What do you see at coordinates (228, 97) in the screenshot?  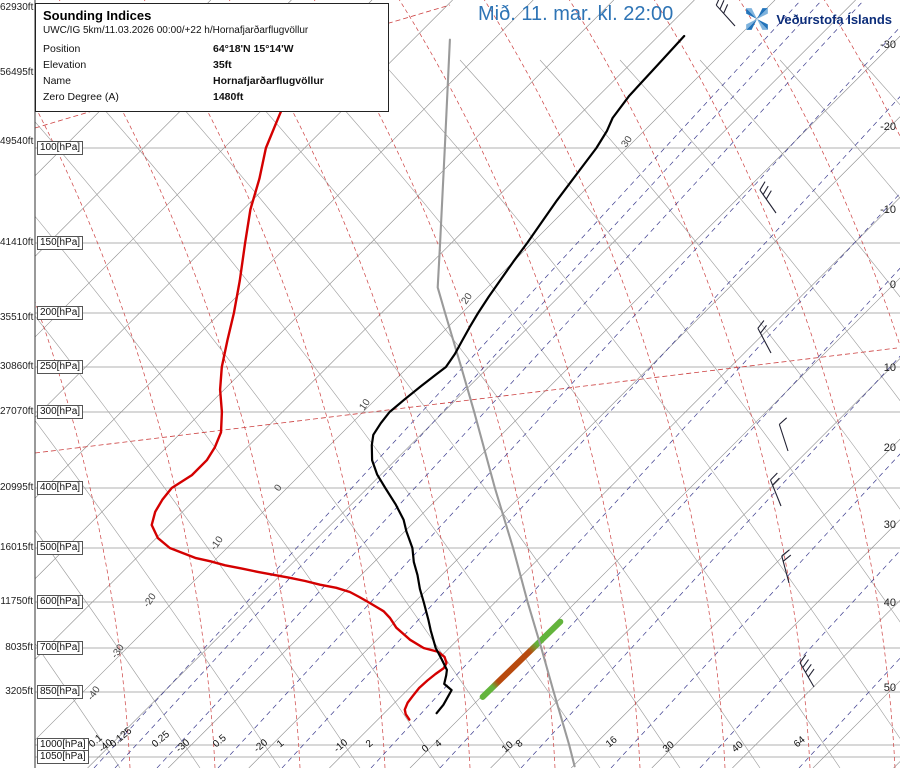 I see `info-row-value: 1480ft` at bounding box center [228, 97].